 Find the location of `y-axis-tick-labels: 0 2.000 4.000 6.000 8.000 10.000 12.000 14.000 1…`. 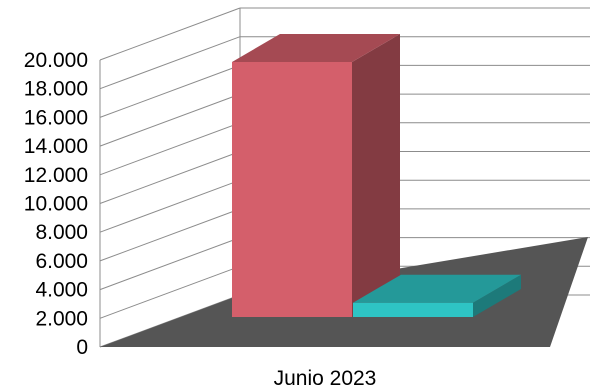

y-axis-tick-labels: 0 2.000 4.000 6.000 8.000 10.000 12.000 14.000 1… is located at coordinates (56, 204).